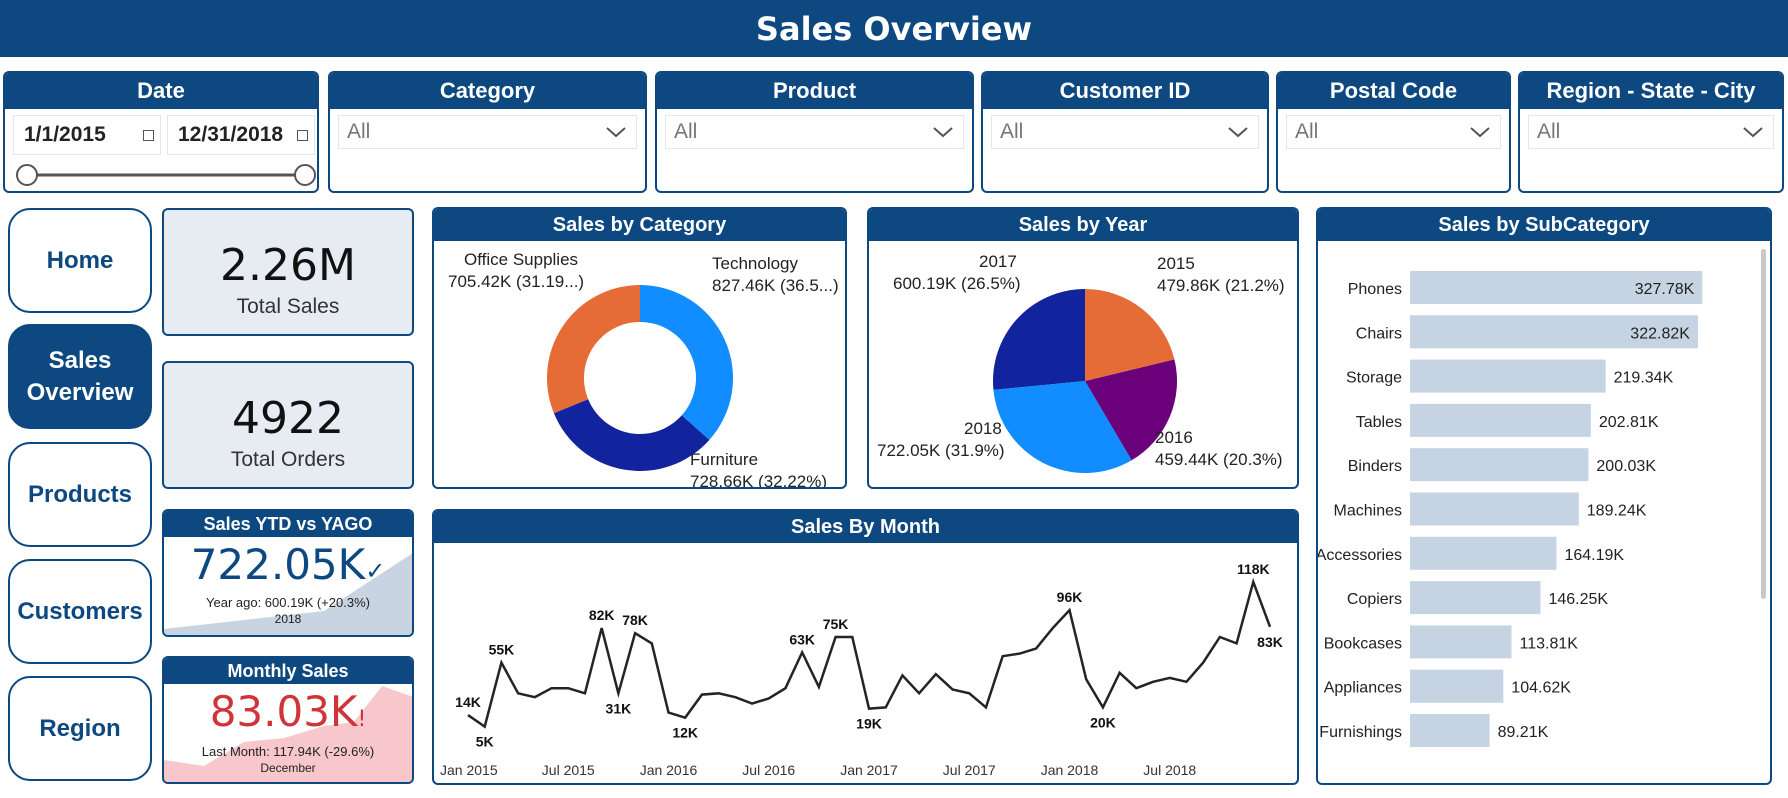 This screenshot has height=798, width=1788. I want to click on category-slice-office-supplies, so click(593, 349).